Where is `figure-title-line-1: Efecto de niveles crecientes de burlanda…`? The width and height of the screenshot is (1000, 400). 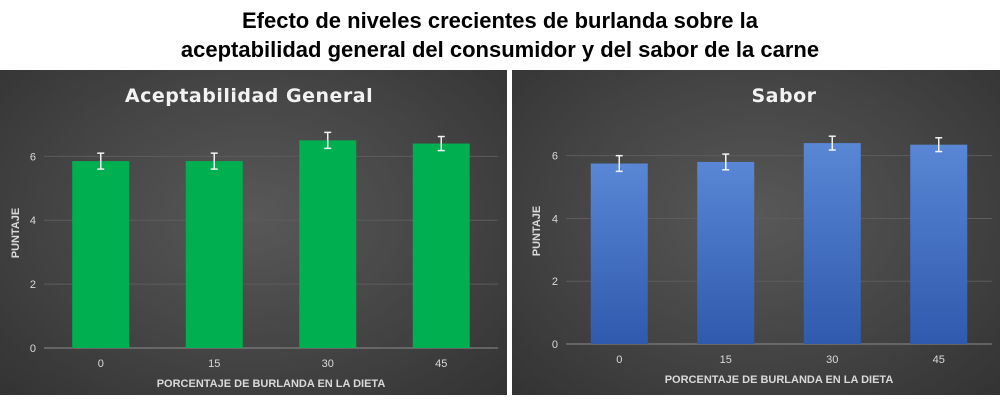
figure-title-line-1: Efecto de niveles crecientes de burlanda… is located at coordinates (500, 20).